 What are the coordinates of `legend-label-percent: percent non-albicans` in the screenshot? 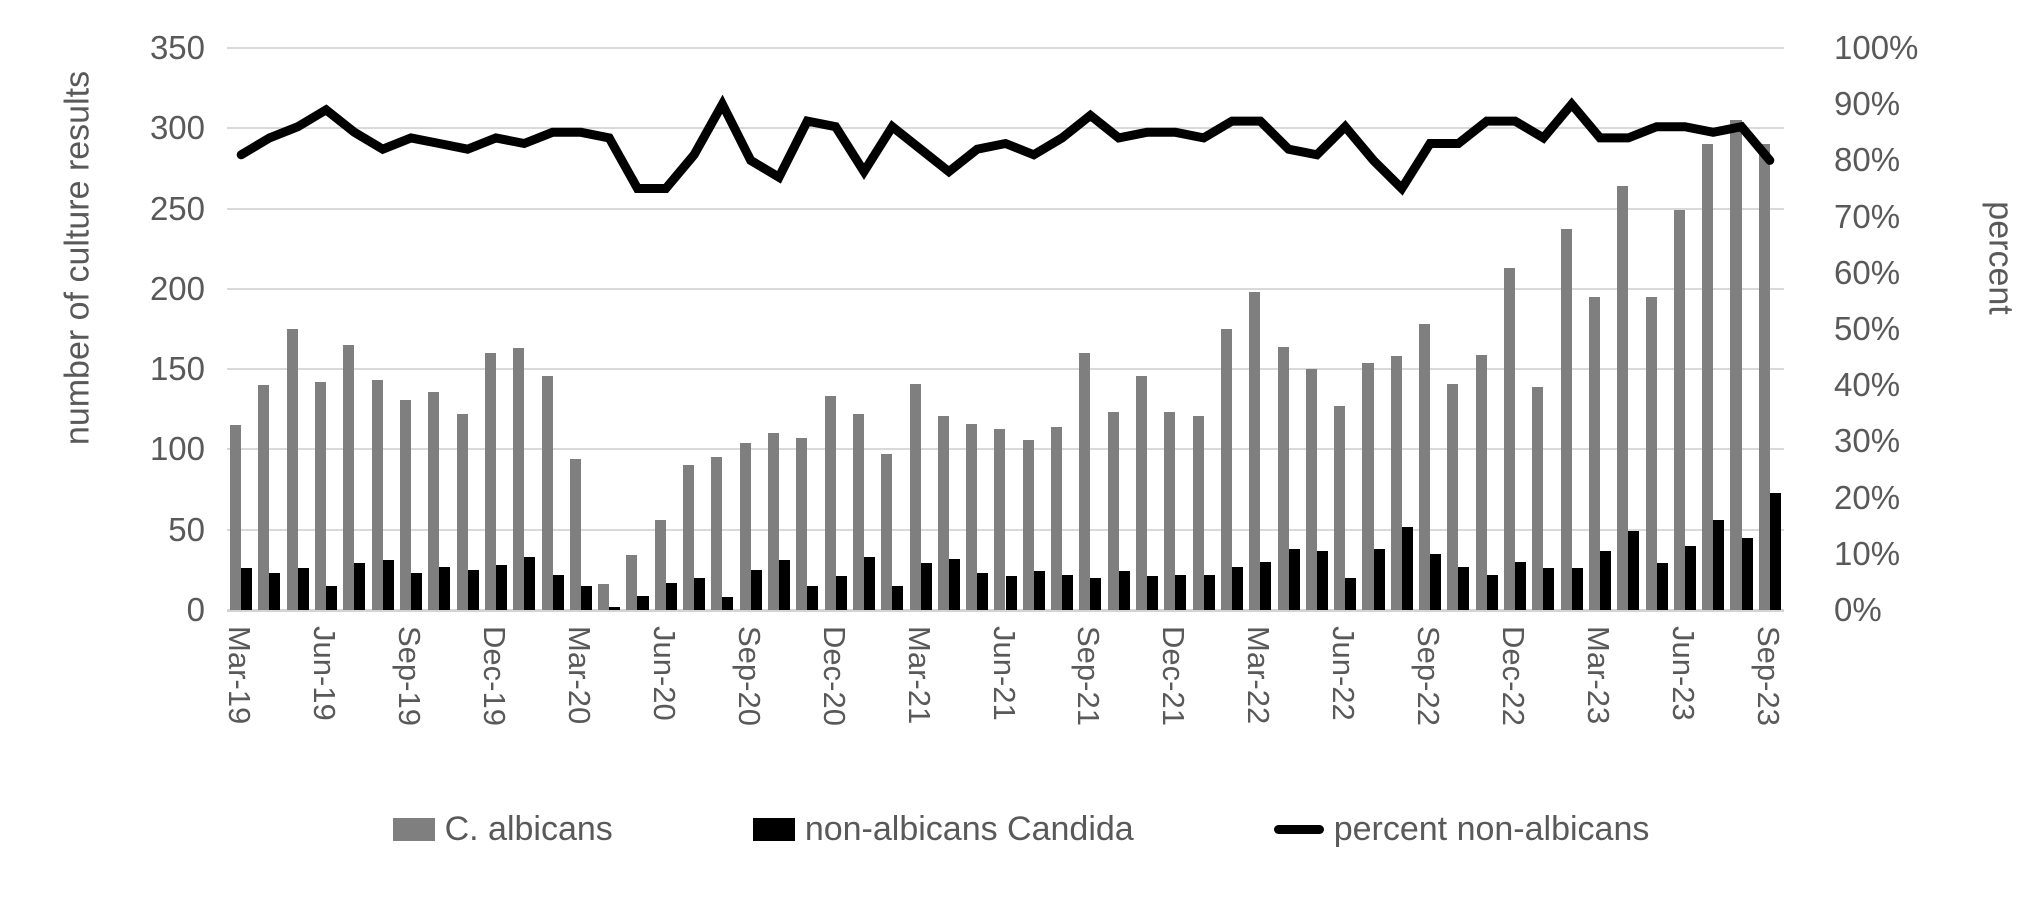 It's located at (1491, 829).